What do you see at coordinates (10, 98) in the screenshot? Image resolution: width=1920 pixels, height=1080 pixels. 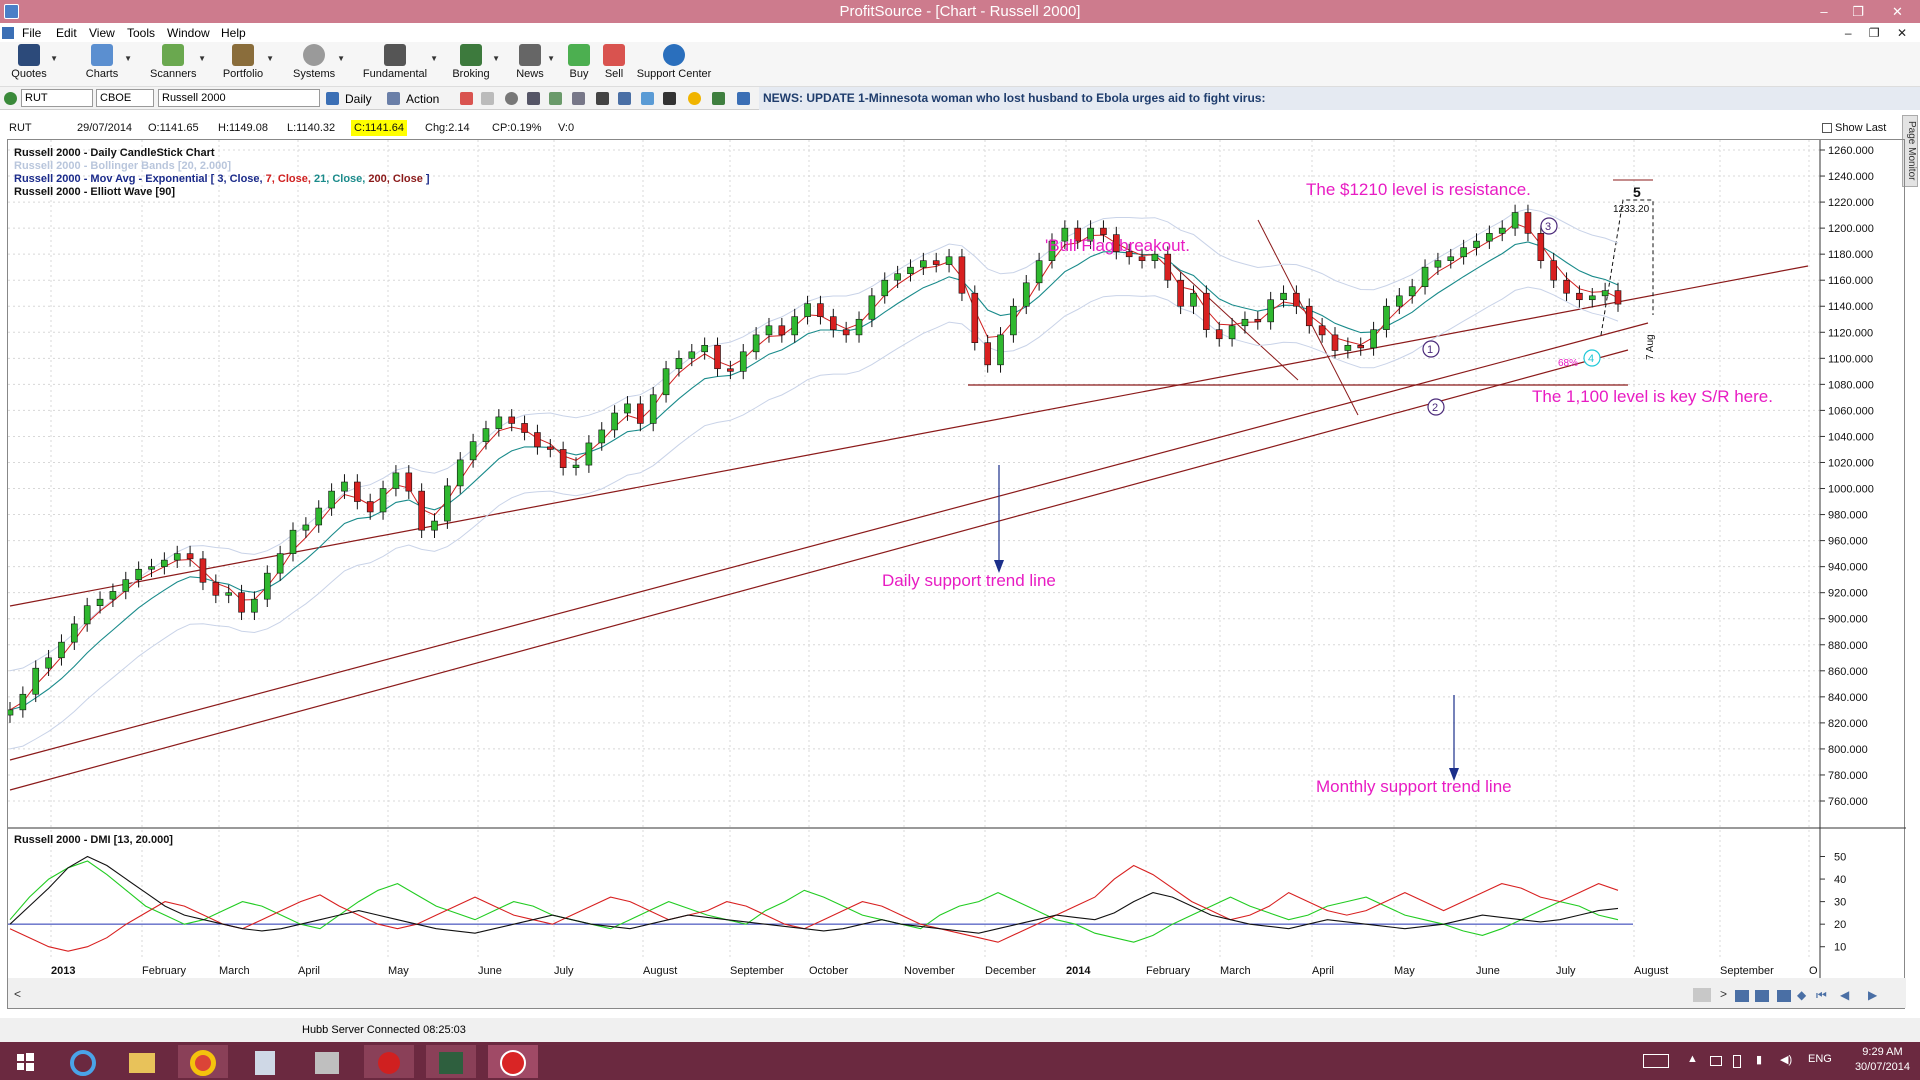 I see `go-icon` at bounding box center [10, 98].